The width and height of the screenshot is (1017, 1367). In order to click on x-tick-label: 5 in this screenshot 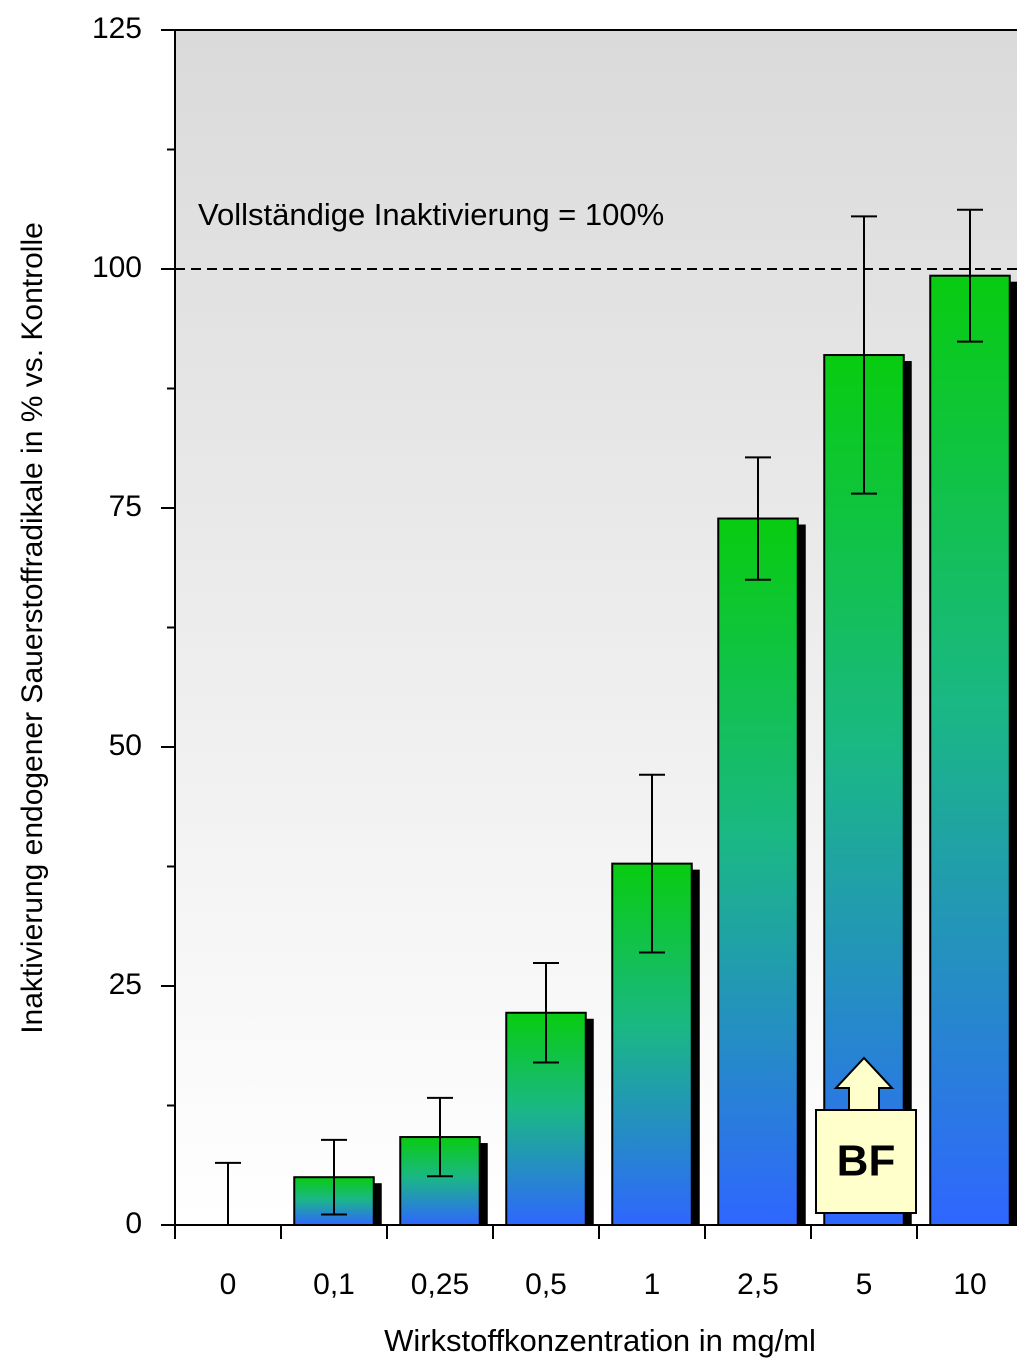, I will do `click(864, 1284)`.